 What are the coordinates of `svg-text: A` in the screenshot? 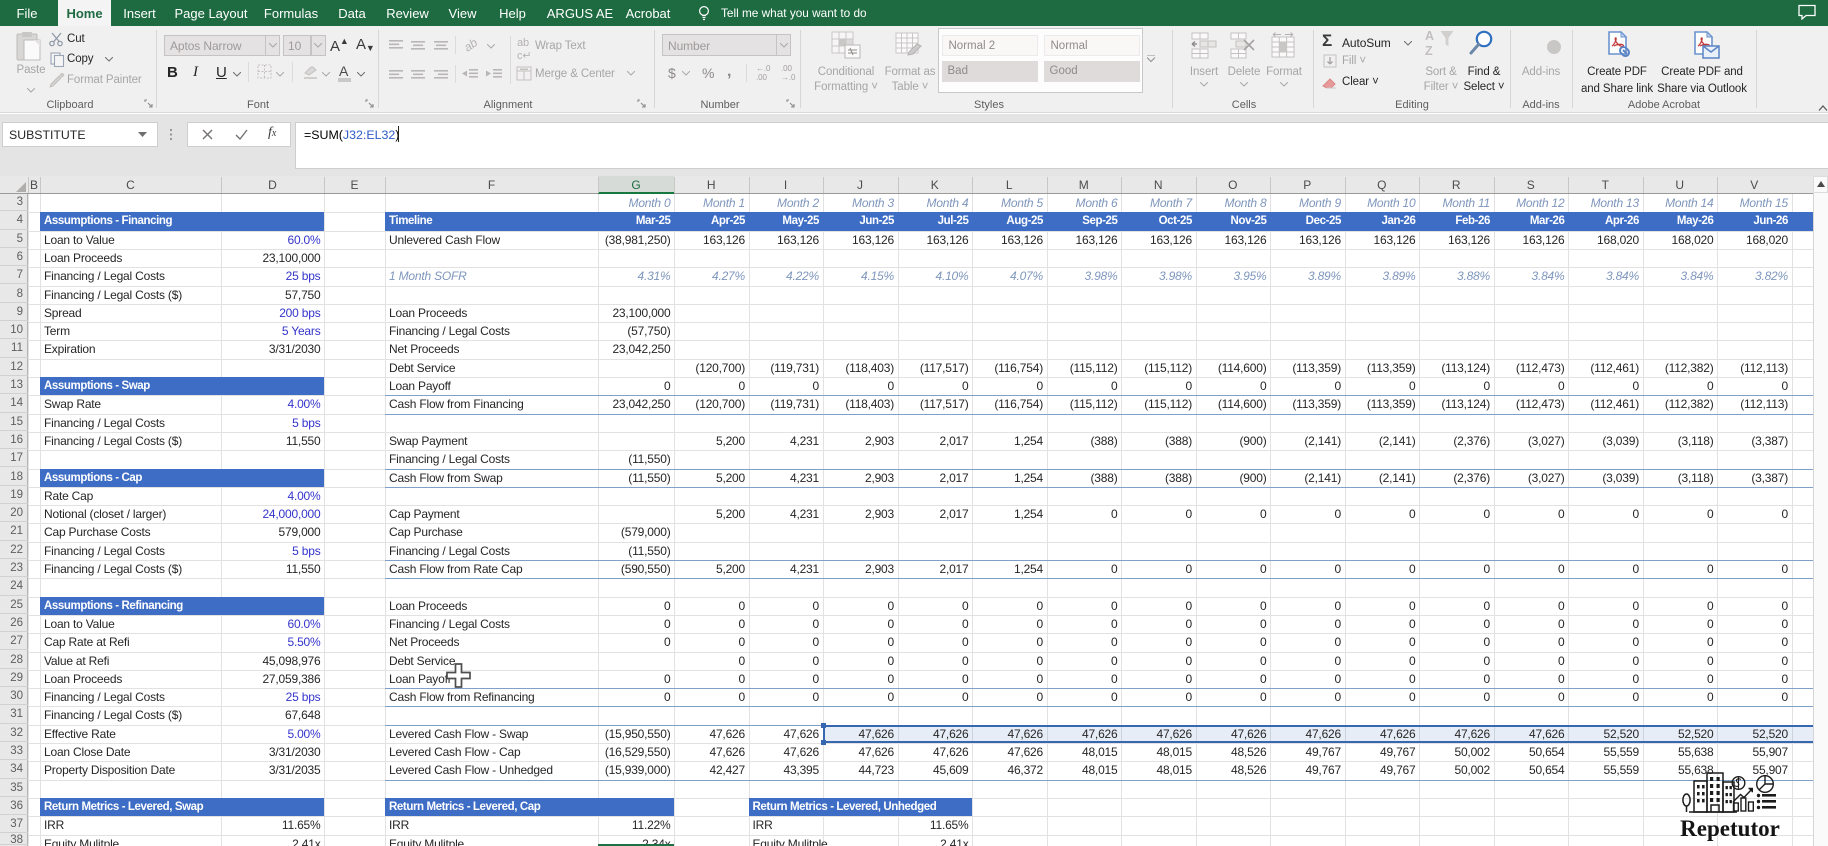 It's located at (1429, 36).